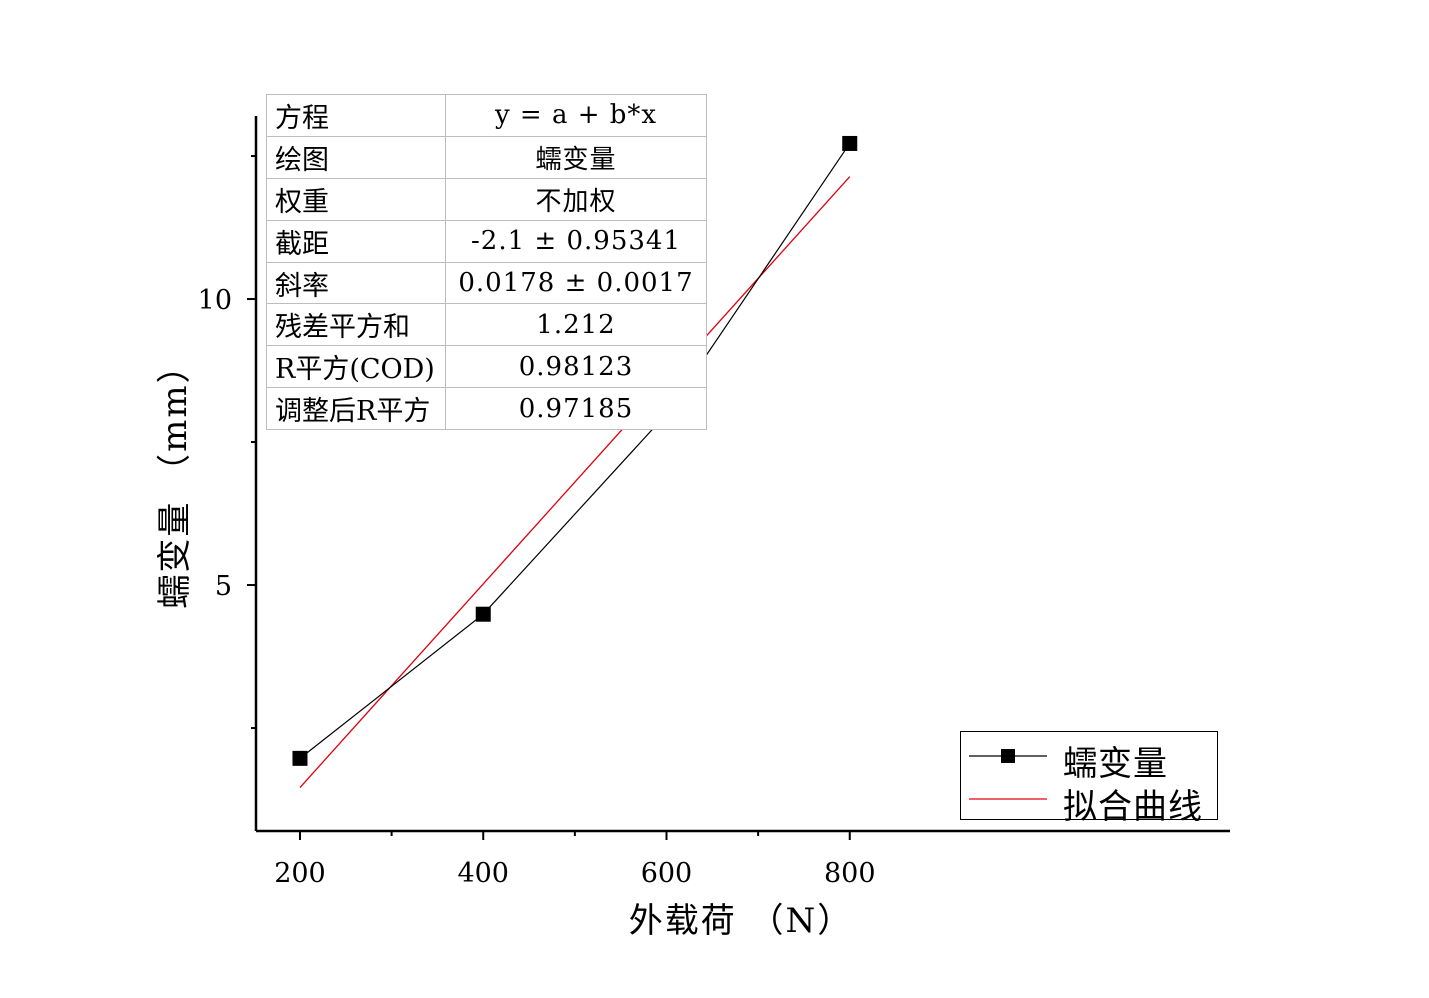 This screenshot has width=1429, height=998. I want to click on x-tick-label: 200, so click(300, 873).